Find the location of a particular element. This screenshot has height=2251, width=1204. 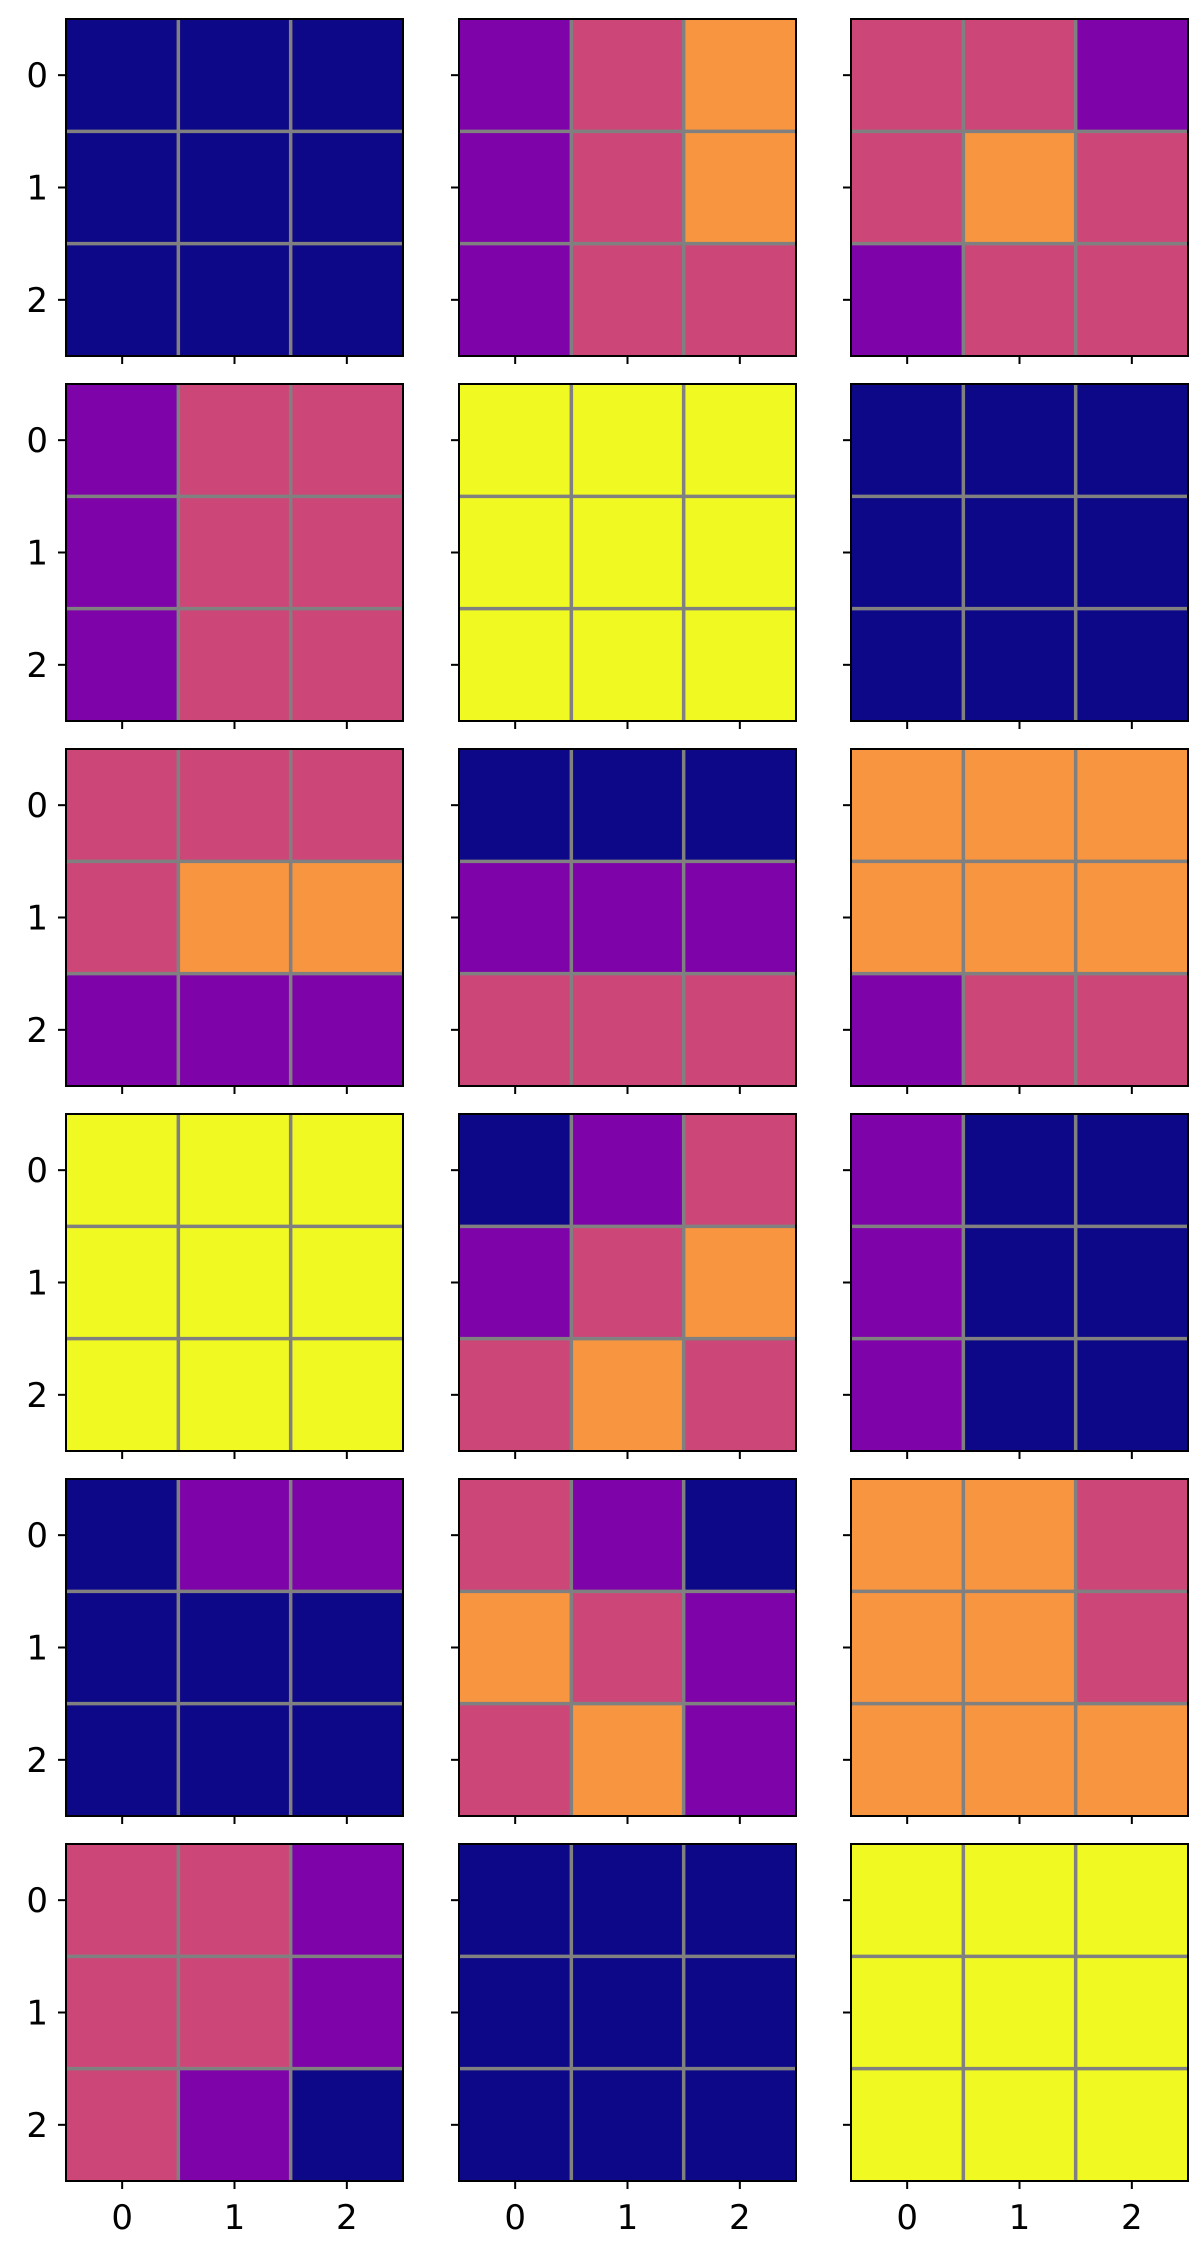

heatmap-panel-1-0: 0 1 2 is located at coordinates (215, 556).